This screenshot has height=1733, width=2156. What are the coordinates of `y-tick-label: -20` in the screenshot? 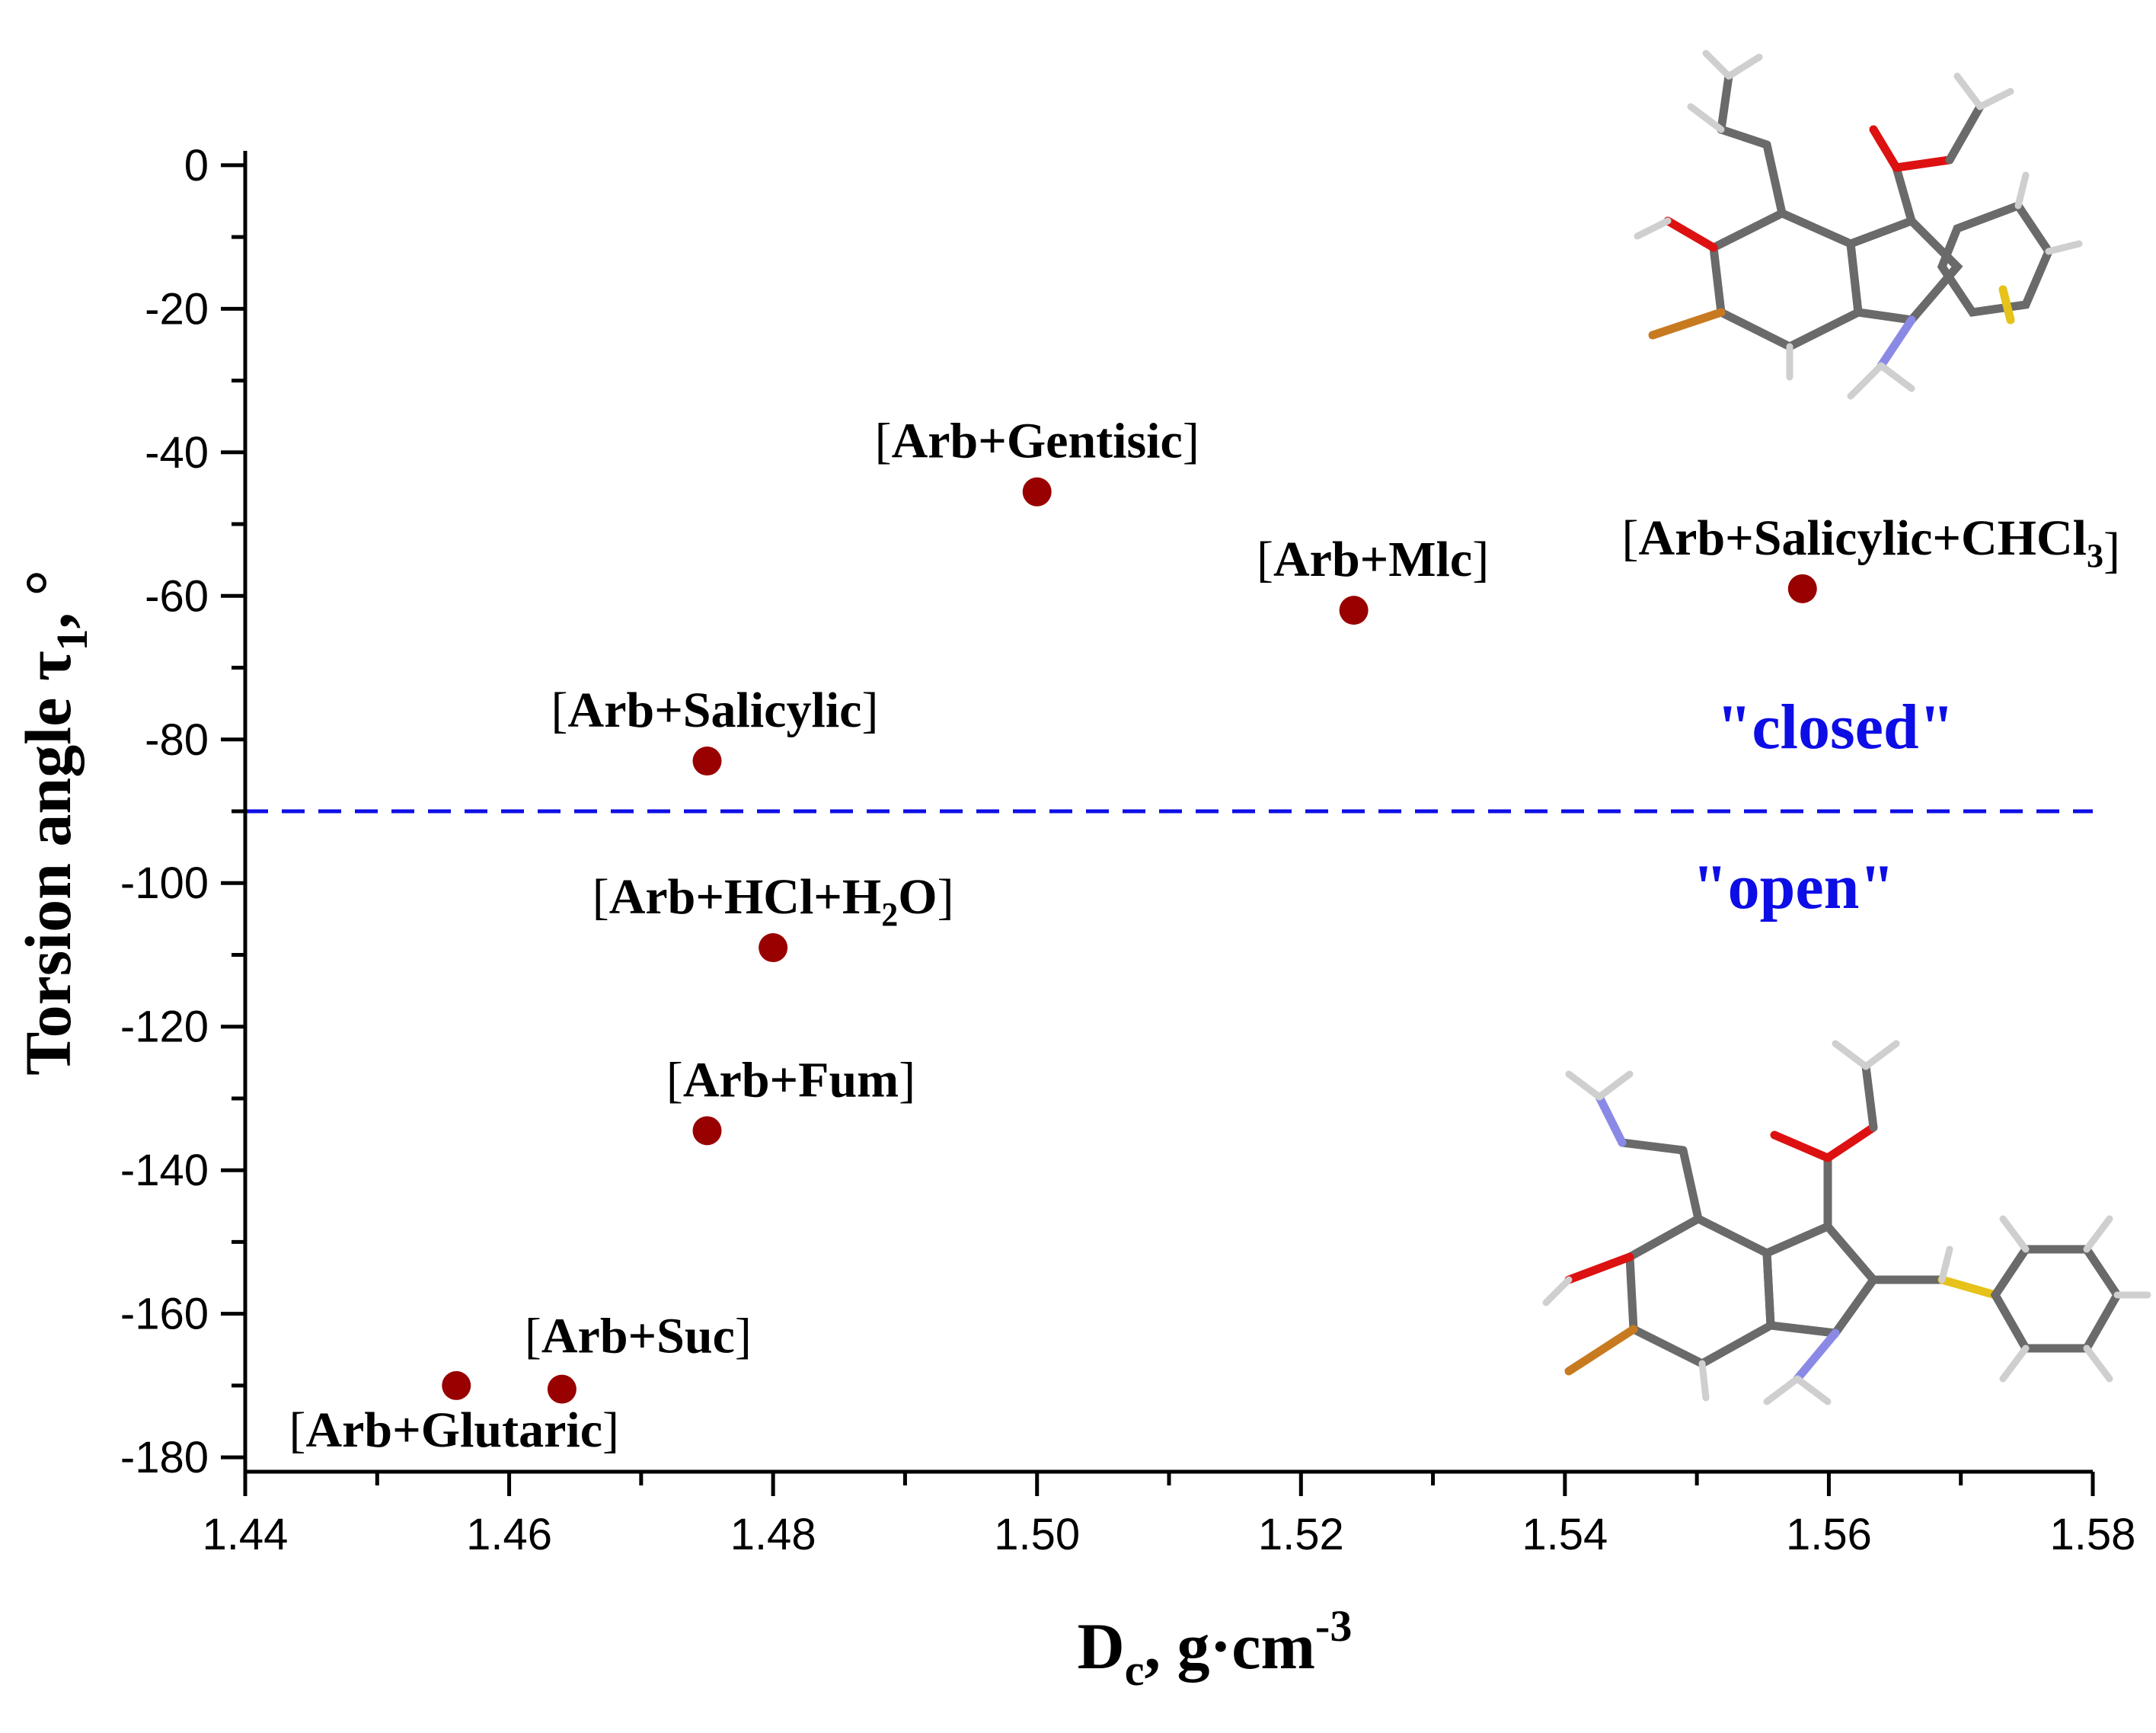 It's located at (177, 309).